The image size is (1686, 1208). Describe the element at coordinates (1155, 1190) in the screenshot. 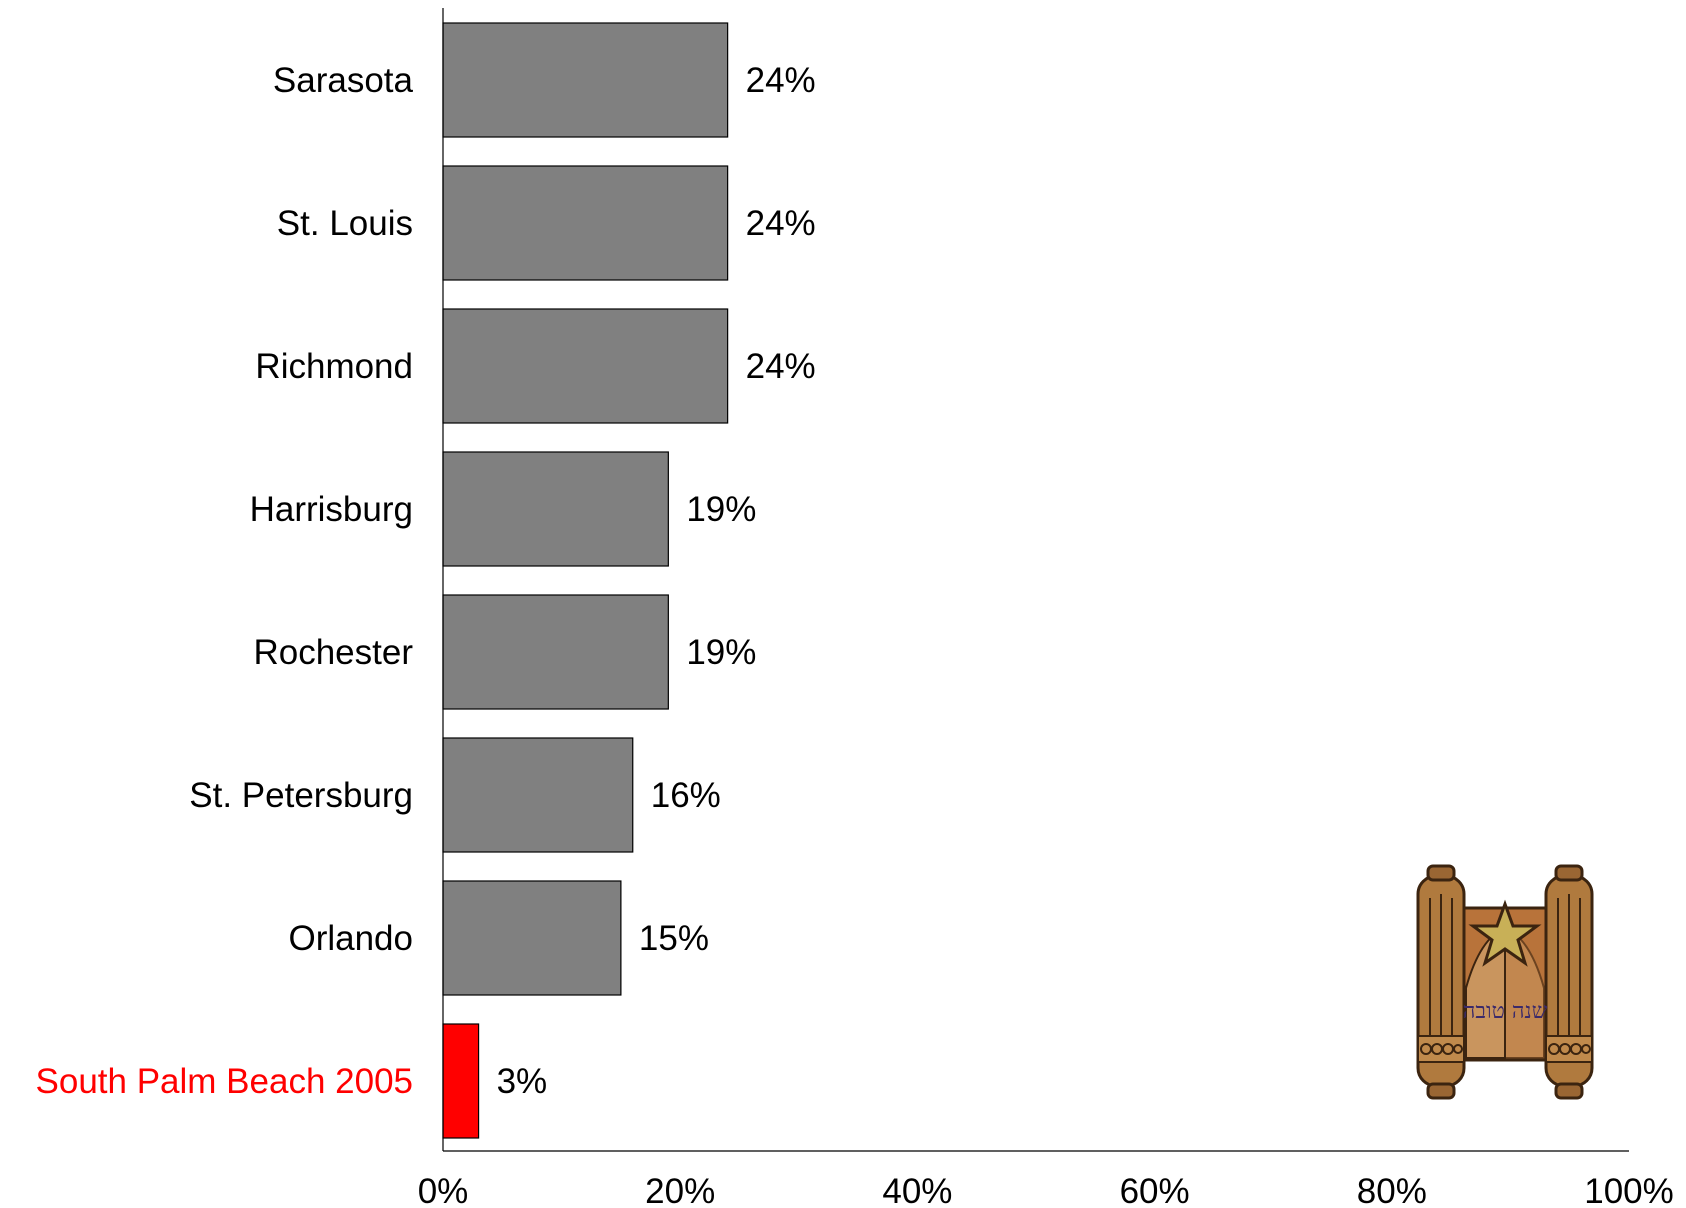

I see `x-tick-label-3: 60%` at that location.